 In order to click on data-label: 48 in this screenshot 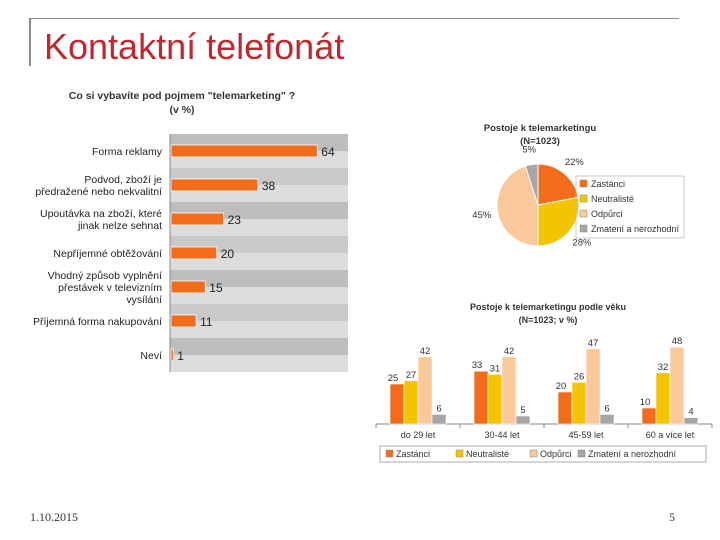, I will do `click(677, 341)`.